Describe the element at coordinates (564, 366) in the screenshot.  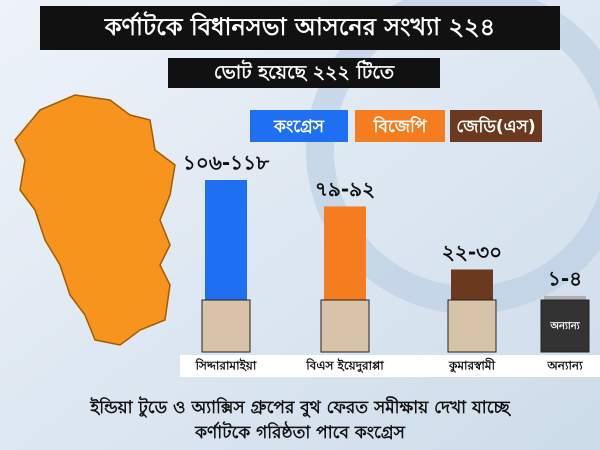
I see `x-tick-label: অন্যান্য` at that location.